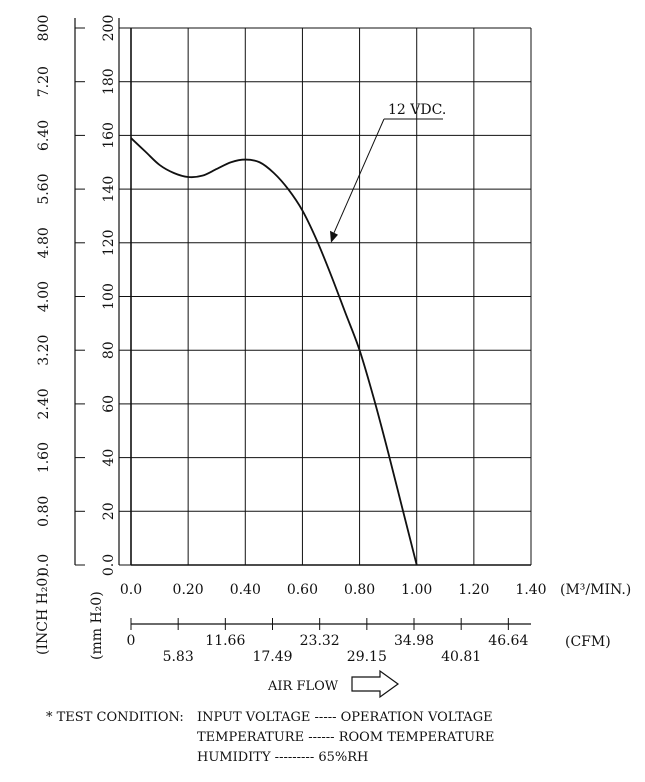 Image resolution: width=645 pixels, height=782 pixels. What do you see at coordinates (367, 657) in the screenshot?
I see `cfm-tick-label: 29.15` at bounding box center [367, 657].